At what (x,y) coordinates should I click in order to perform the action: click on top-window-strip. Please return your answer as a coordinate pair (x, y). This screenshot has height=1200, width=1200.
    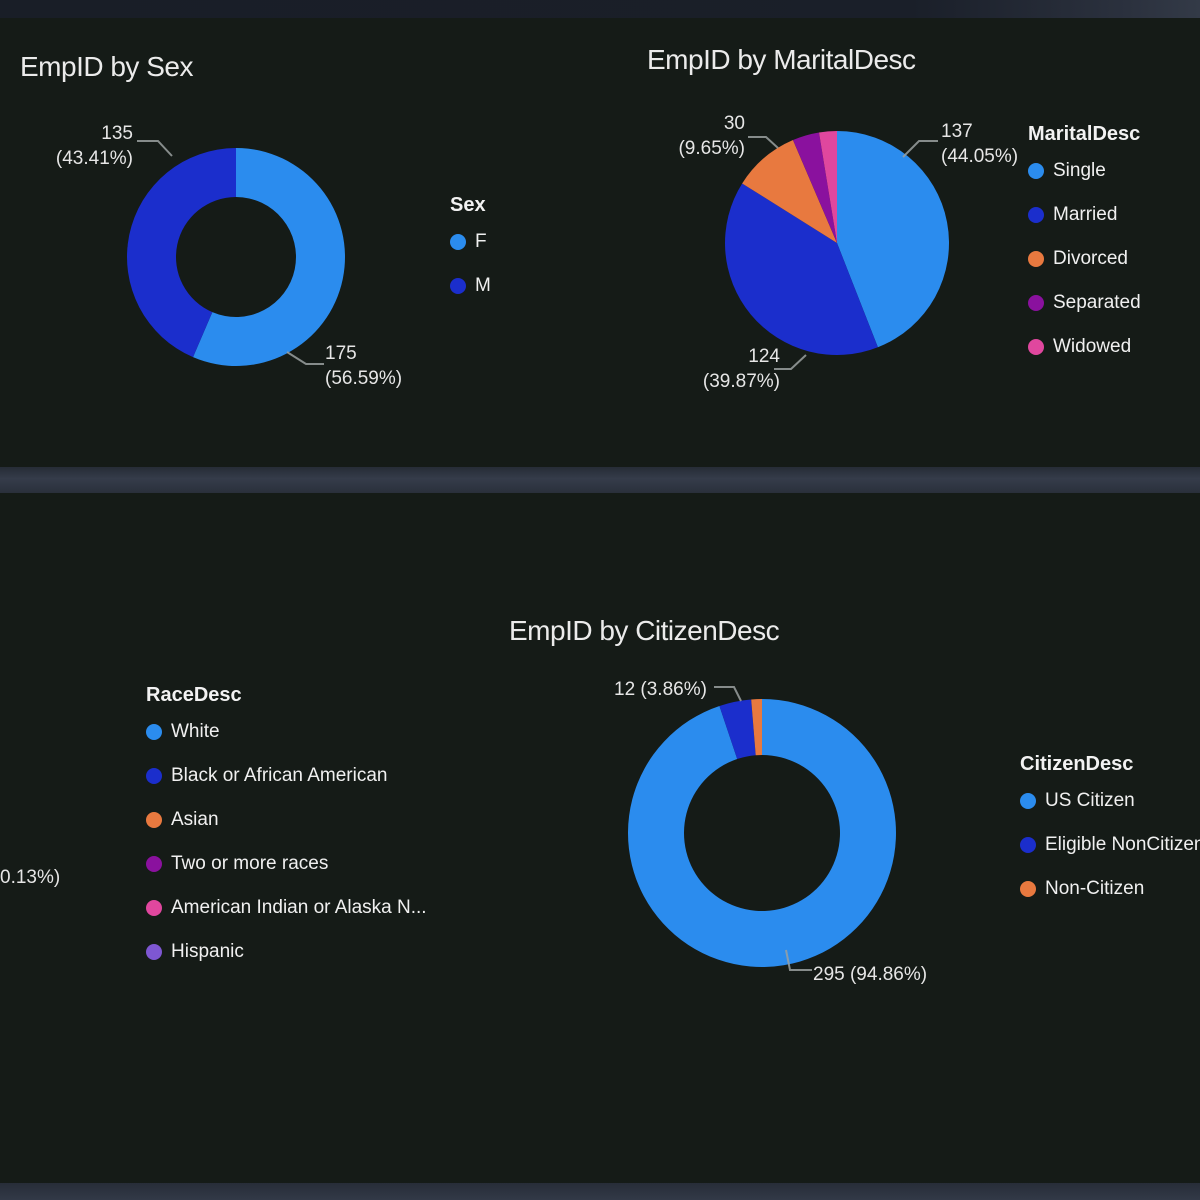
    Looking at the image, I should click on (600, 9).